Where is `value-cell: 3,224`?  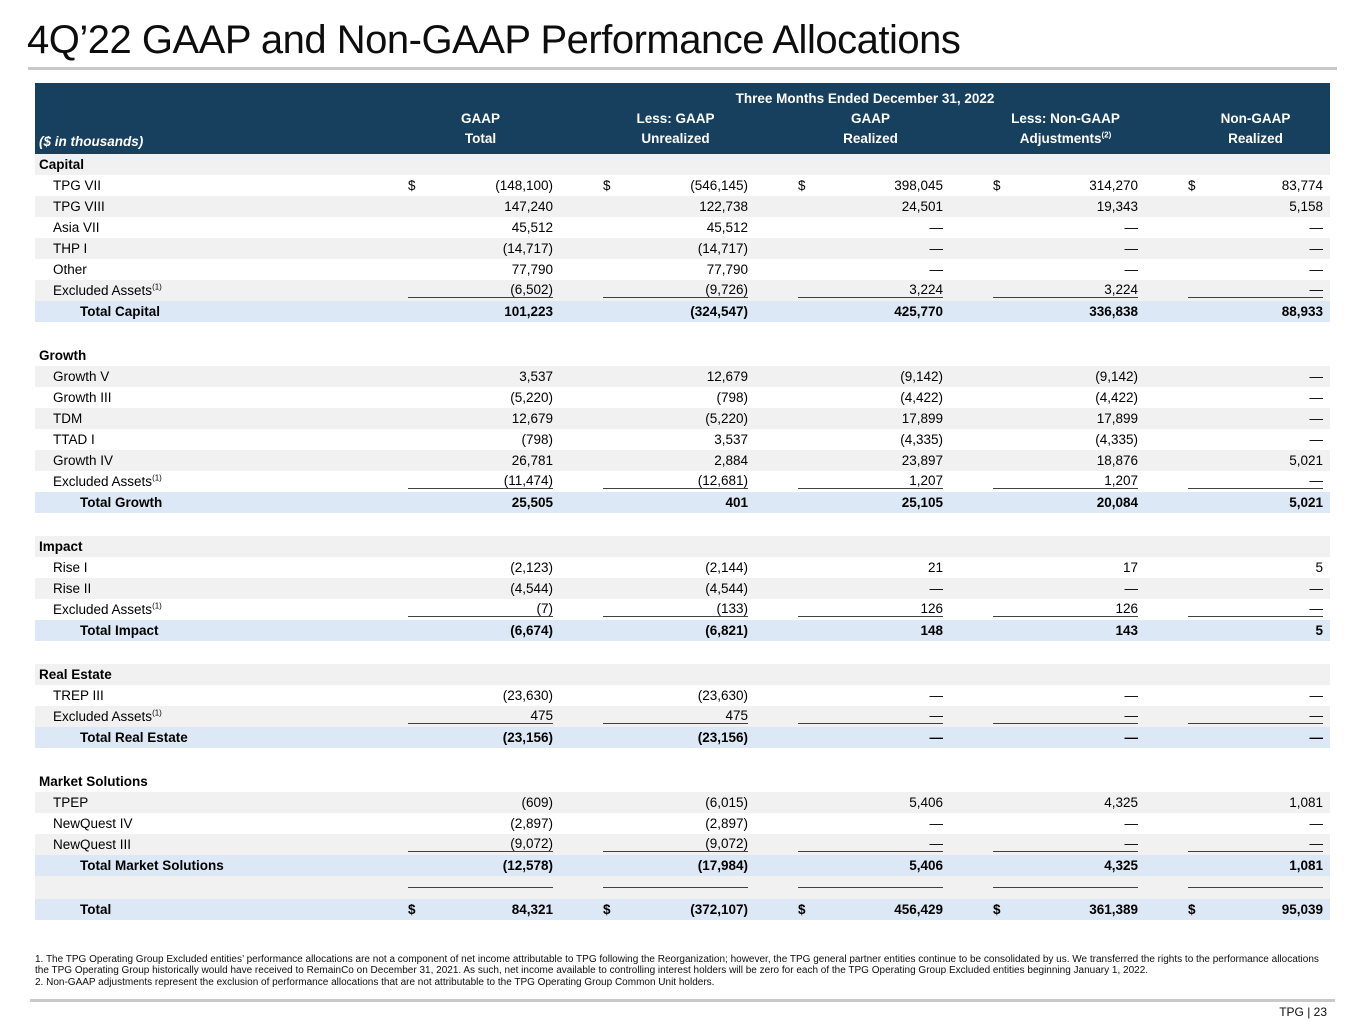 value-cell: 3,224 is located at coordinates (887, 290).